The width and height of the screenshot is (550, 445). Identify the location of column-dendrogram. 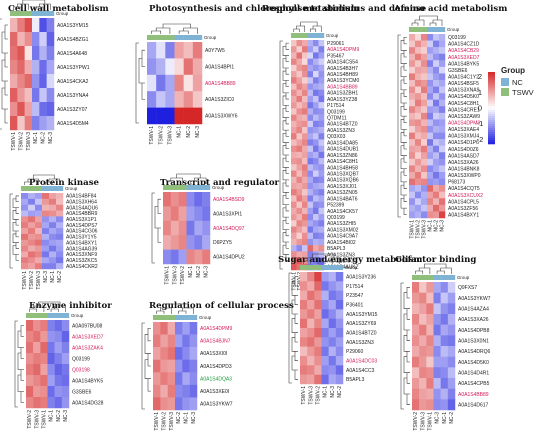
(32, 5).